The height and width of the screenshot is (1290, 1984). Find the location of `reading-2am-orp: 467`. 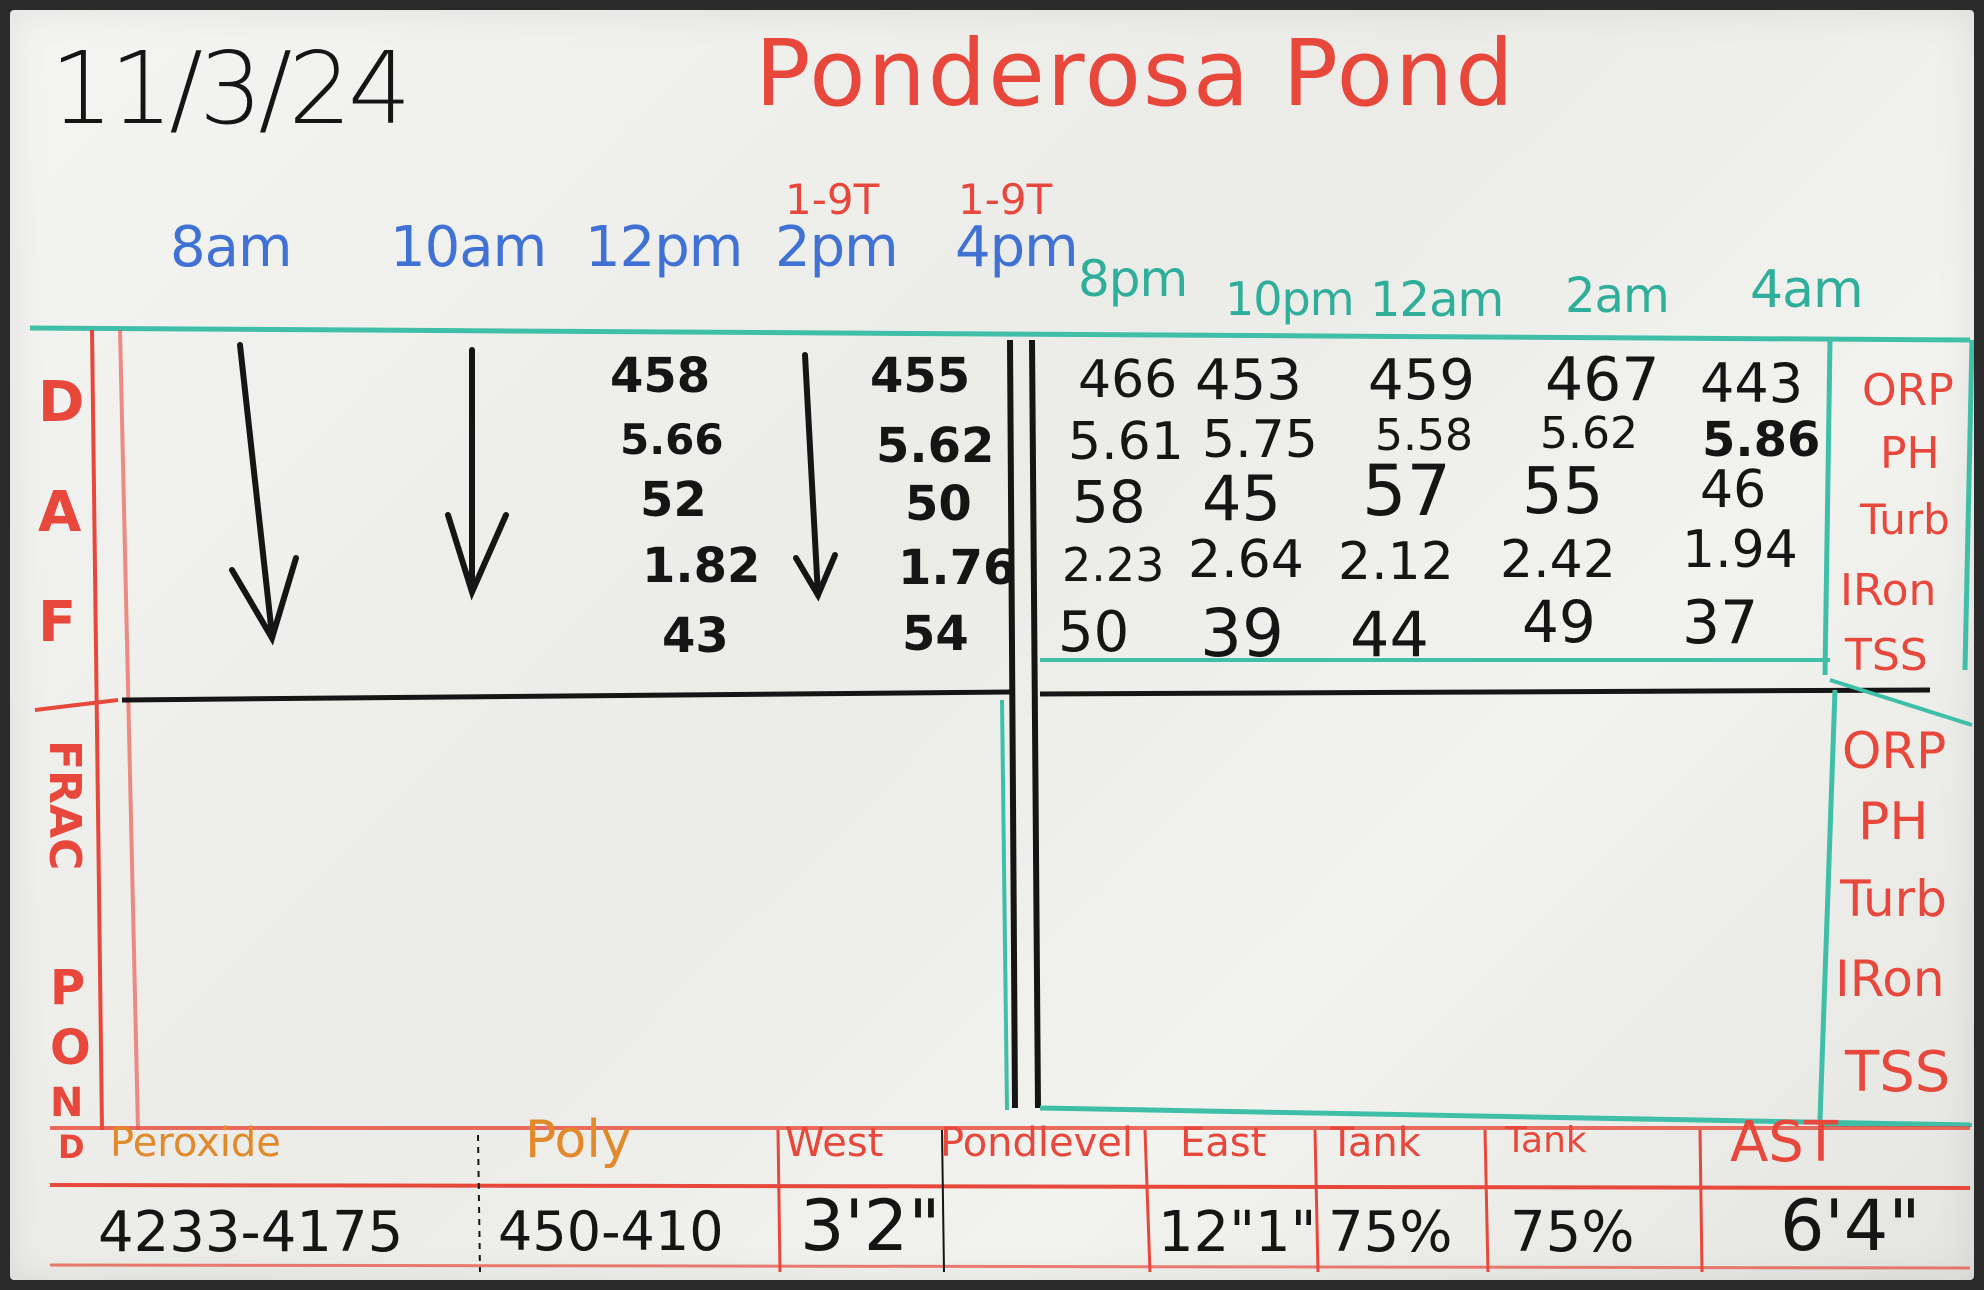

reading-2am-orp: 467 is located at coordinates (1602, 380).